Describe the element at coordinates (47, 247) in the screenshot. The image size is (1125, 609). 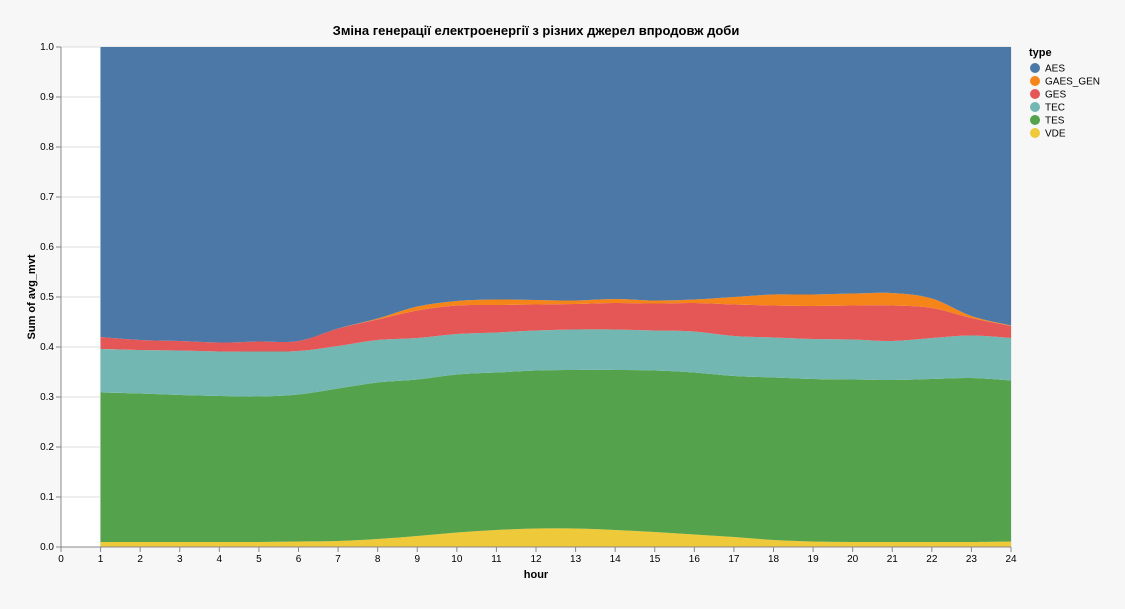
I see `y-tick-label: 0.6` at that location.